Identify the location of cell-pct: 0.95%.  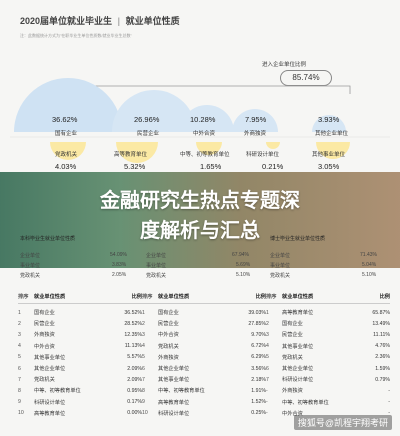
(134, 390).